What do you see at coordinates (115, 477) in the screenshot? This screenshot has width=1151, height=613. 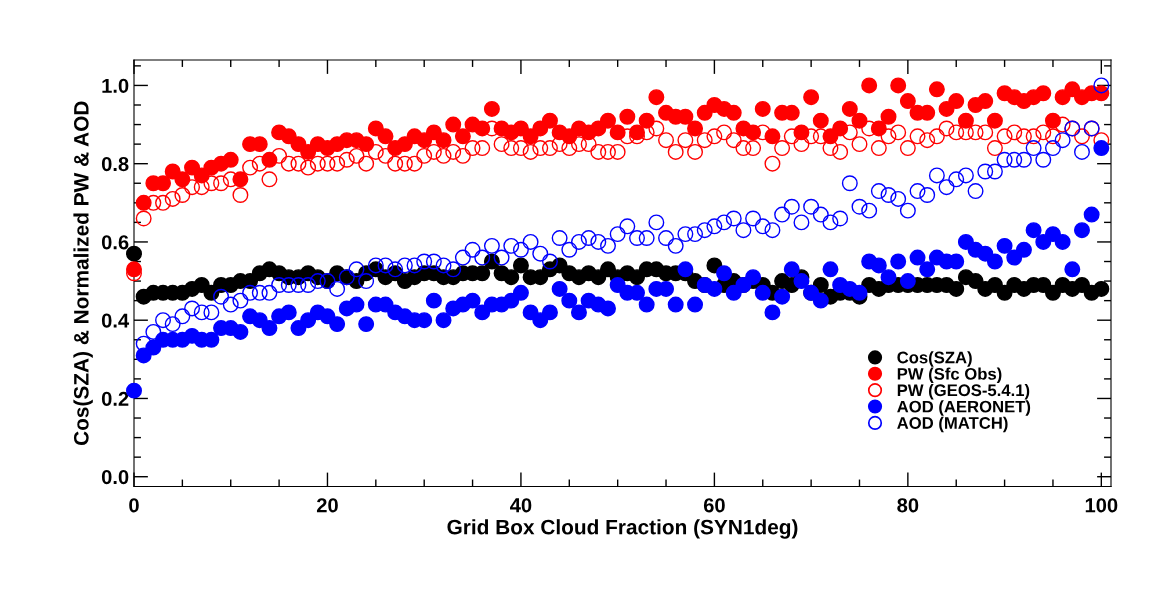 I see `y-tick-label: 0.0` at bounding box center [115, 477].